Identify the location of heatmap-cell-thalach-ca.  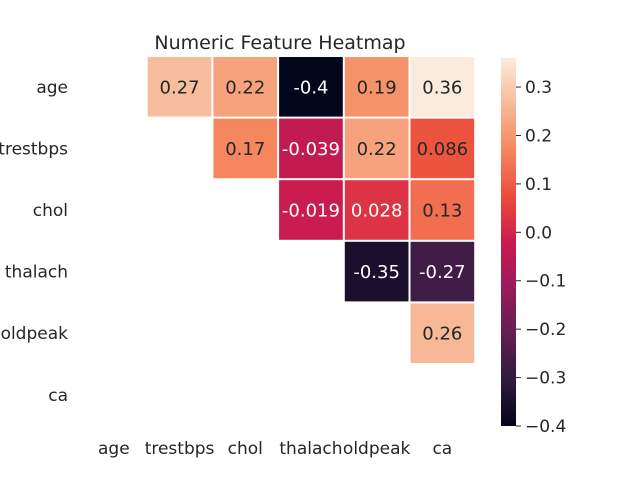
(442, 271).